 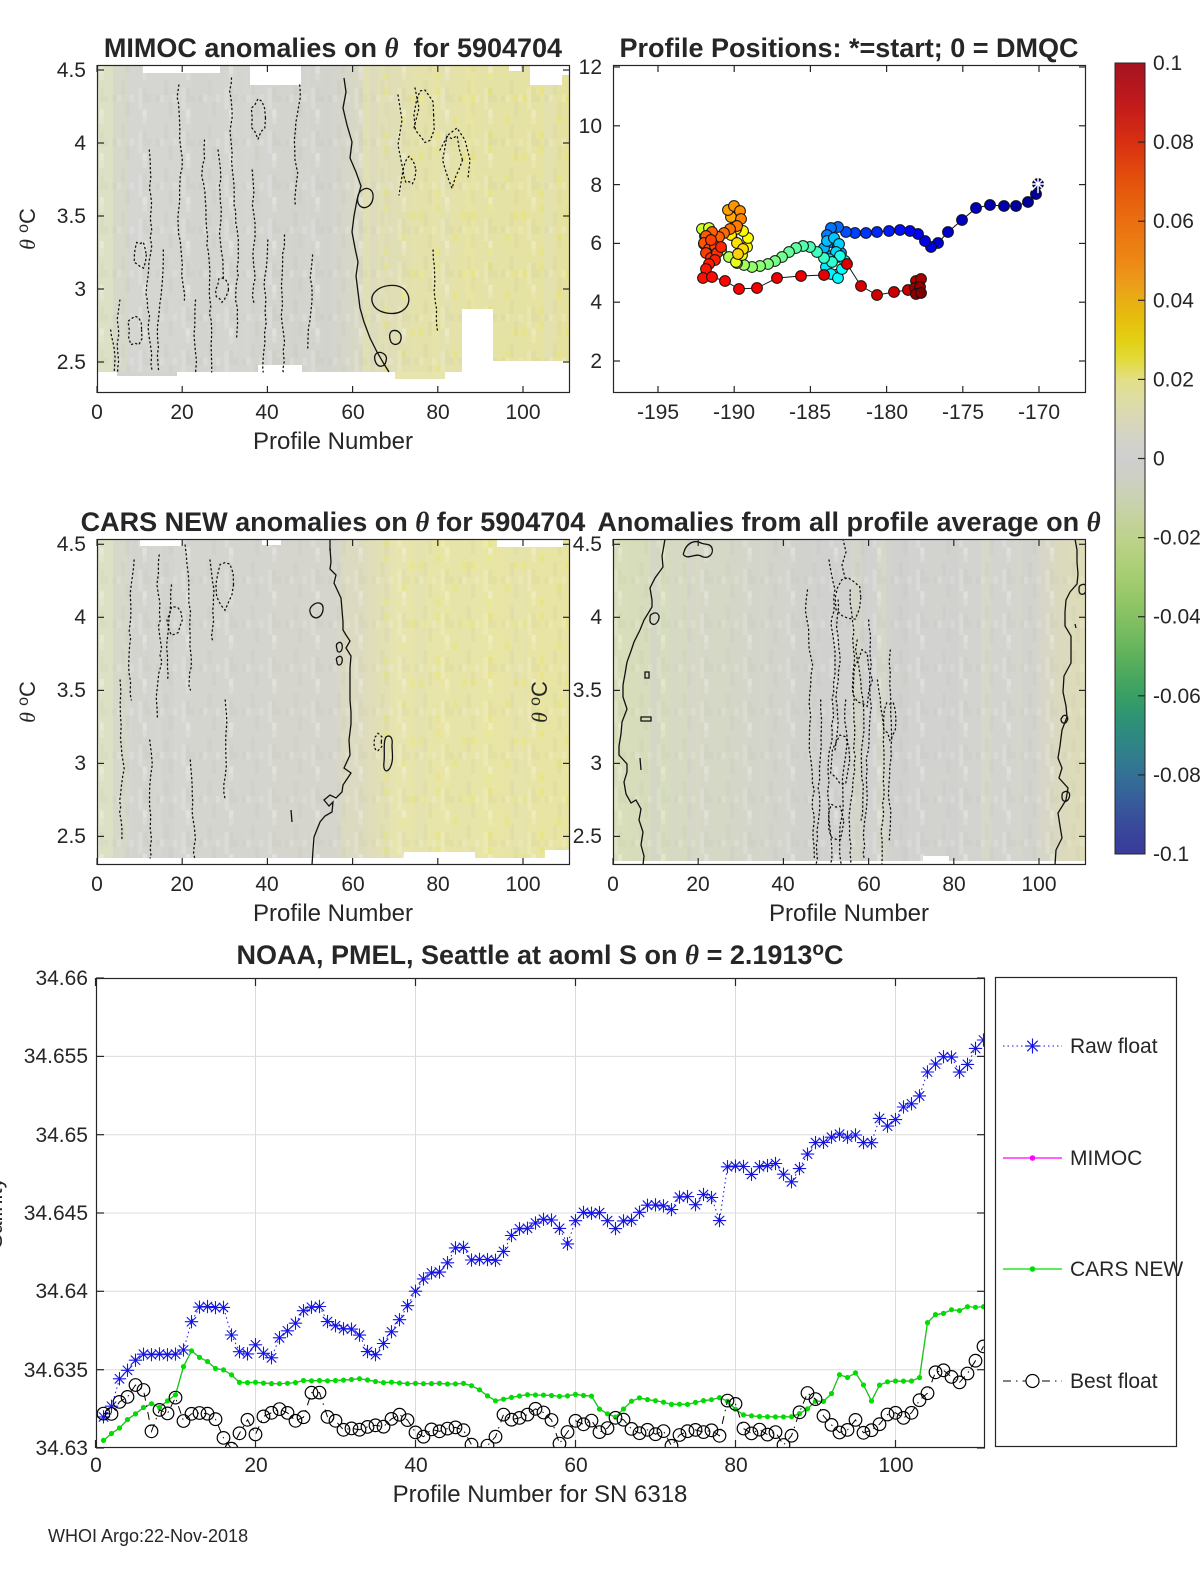 I want to click on svg-text: -175, so click(x=963, y=412).